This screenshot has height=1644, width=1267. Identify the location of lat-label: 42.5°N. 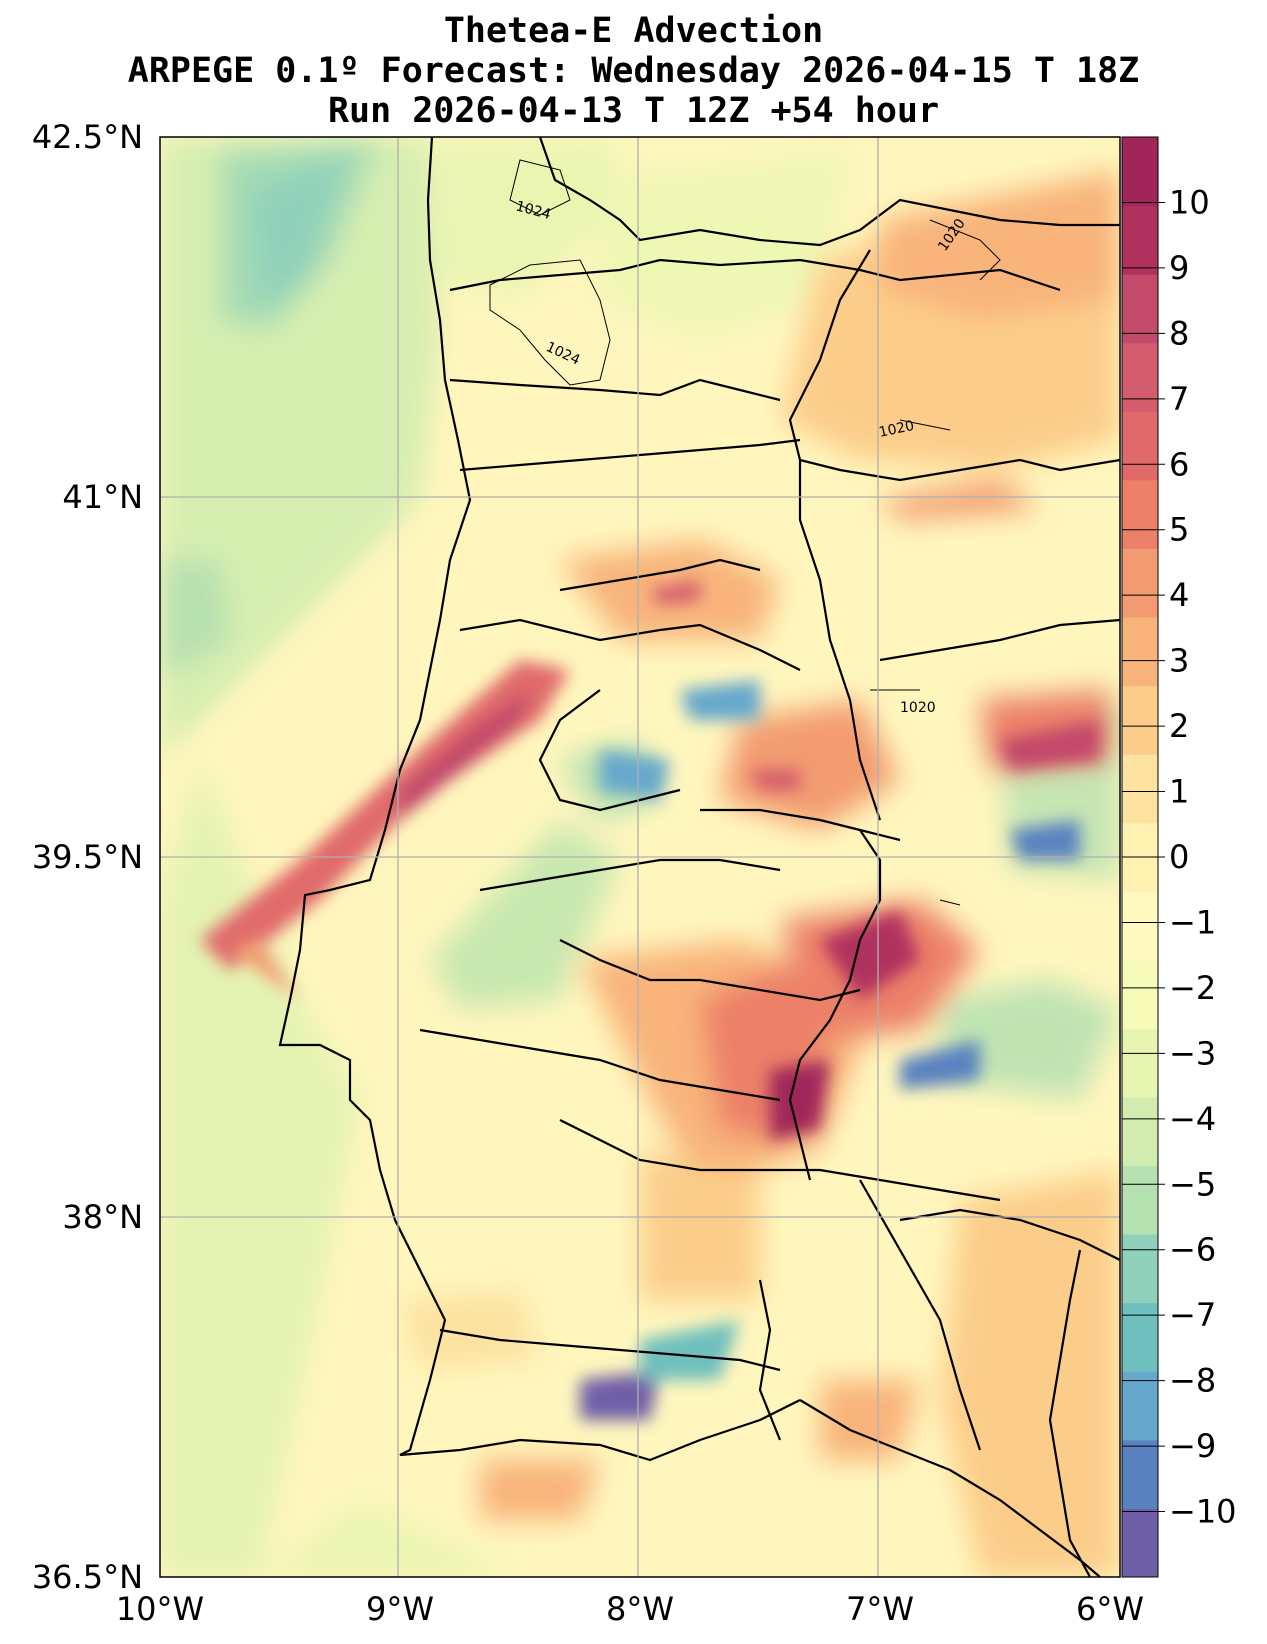
(87, 137).